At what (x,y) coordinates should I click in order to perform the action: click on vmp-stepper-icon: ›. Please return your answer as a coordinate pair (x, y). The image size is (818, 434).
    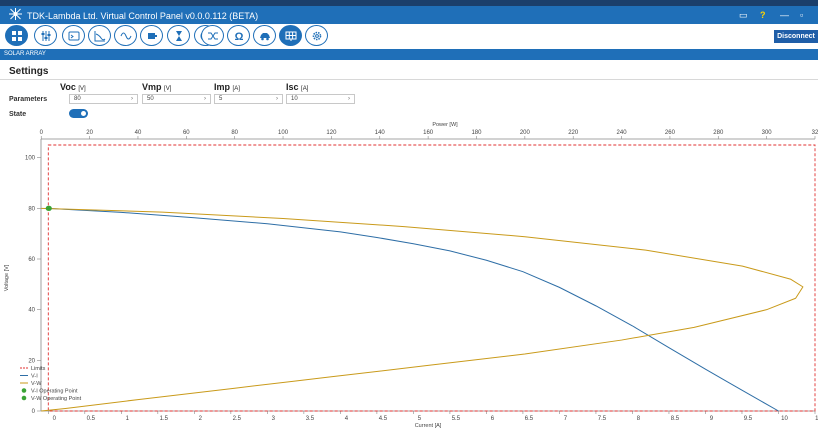
    Looking at the image, I should click on (205, 99).